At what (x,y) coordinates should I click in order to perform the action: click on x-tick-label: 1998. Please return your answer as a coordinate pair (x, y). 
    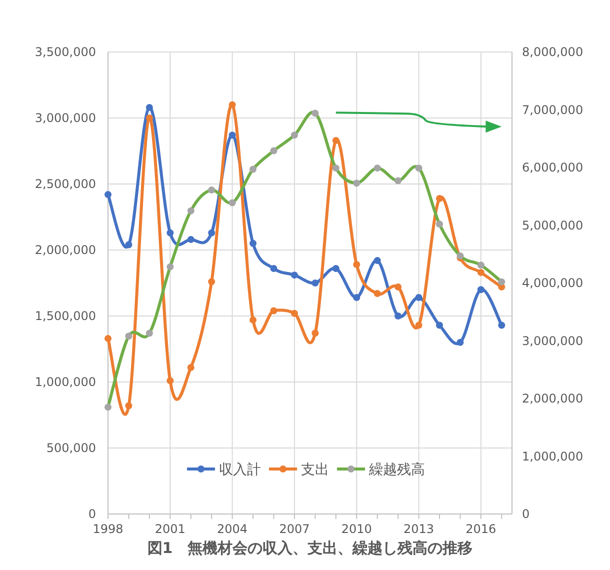
    Looking at the image, I should click on (108, 529).